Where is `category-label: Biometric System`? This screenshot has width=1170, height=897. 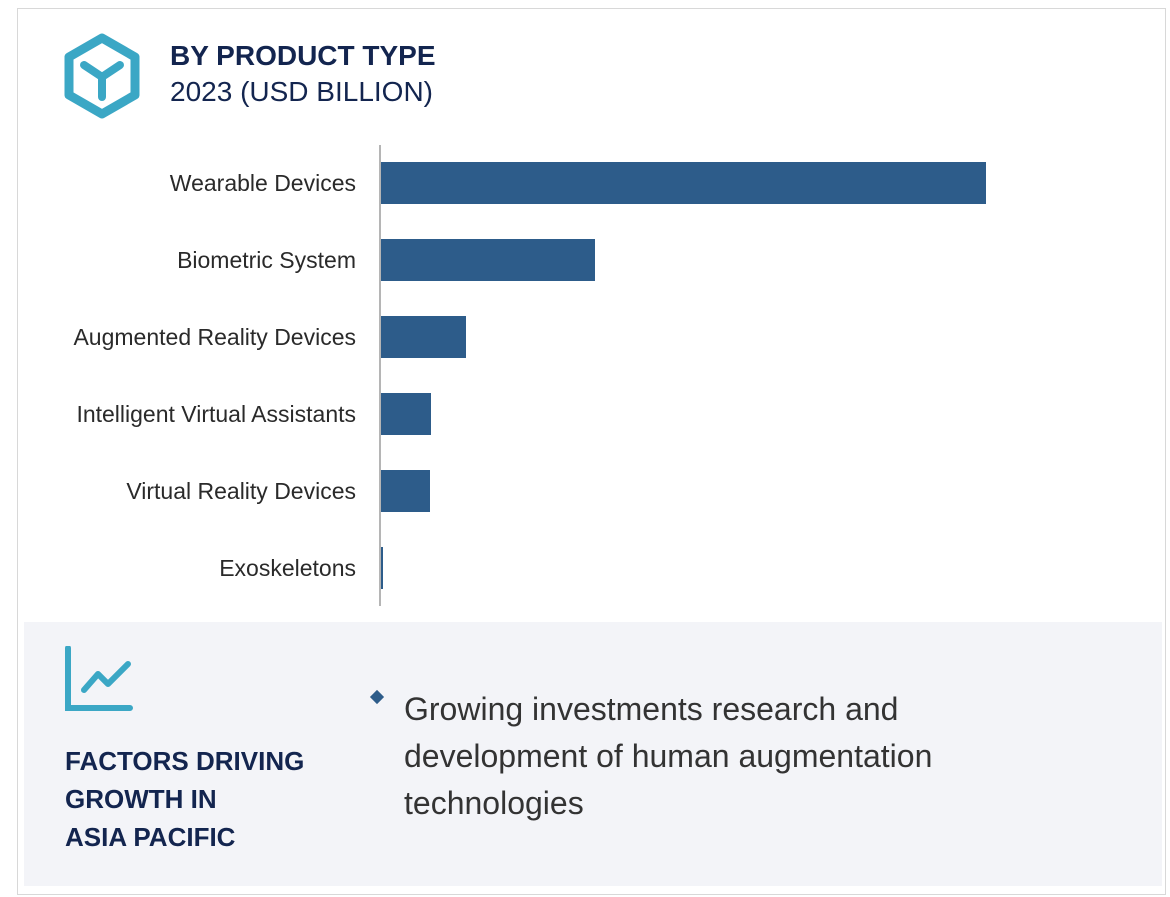 category-label: Biometric System is located at coordinates (266, 260).